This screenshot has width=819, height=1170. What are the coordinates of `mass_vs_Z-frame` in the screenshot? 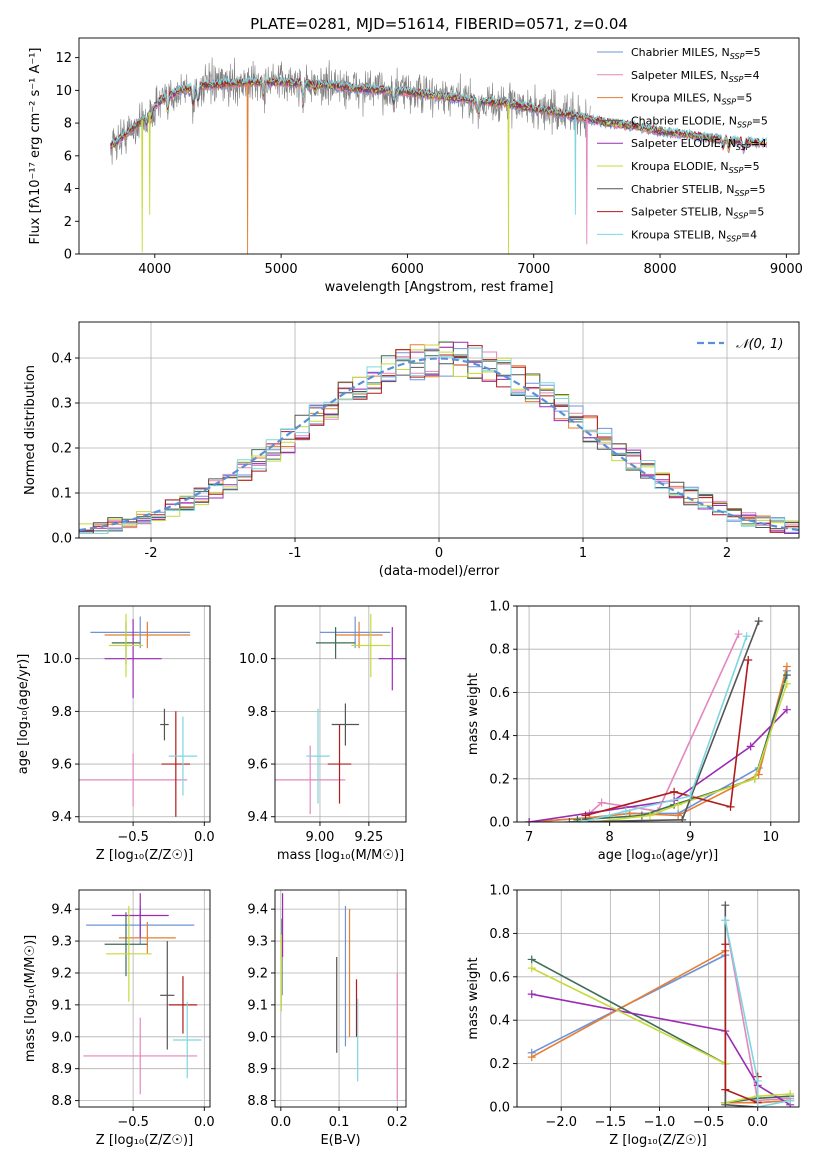 It's located at (144, 998).